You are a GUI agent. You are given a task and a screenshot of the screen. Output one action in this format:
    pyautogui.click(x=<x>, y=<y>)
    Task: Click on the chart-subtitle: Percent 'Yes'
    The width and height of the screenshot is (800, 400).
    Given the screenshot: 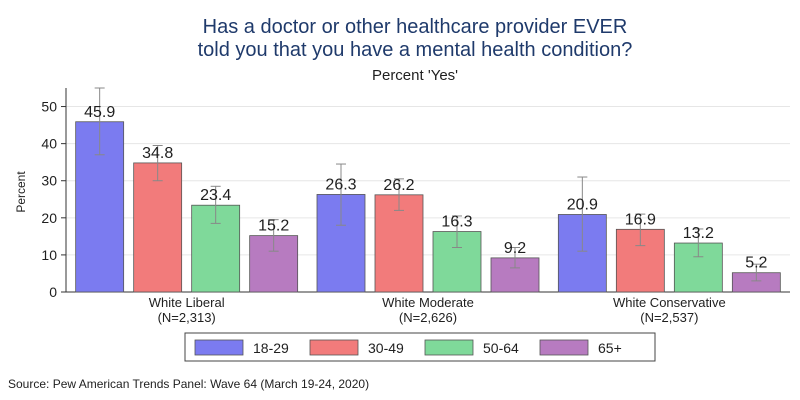 What is the action you would take?
    pyautogui.click(x=415, y=75)
    